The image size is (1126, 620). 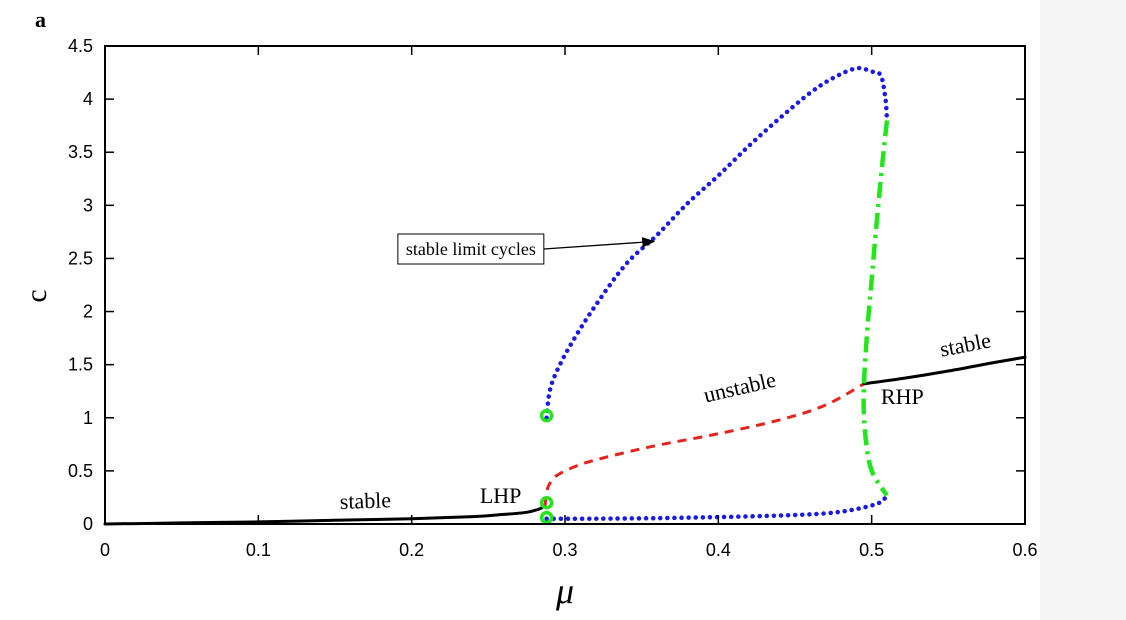 What do you see at coordinates (1024, 550) in the screenshot?
I see `x-tick-label: 0.6` at bounding box center [1024, 550].